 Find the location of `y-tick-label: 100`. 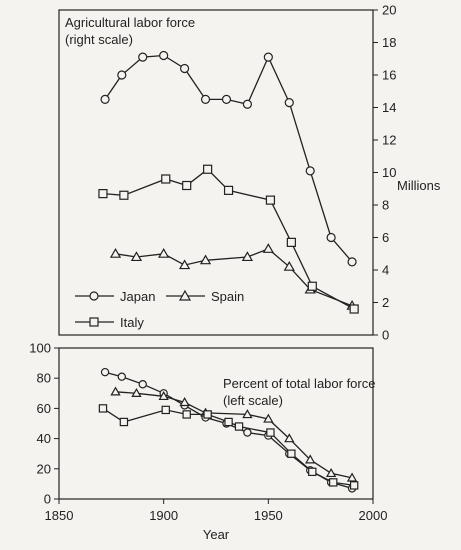

y-tick-label: 100 is located at coordinates (40, 348).